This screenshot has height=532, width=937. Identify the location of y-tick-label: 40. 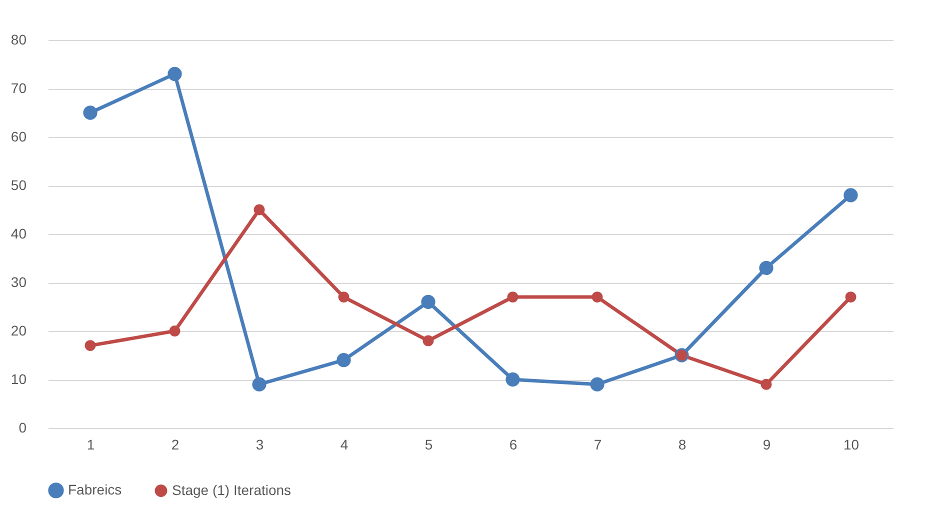
(18, 234).